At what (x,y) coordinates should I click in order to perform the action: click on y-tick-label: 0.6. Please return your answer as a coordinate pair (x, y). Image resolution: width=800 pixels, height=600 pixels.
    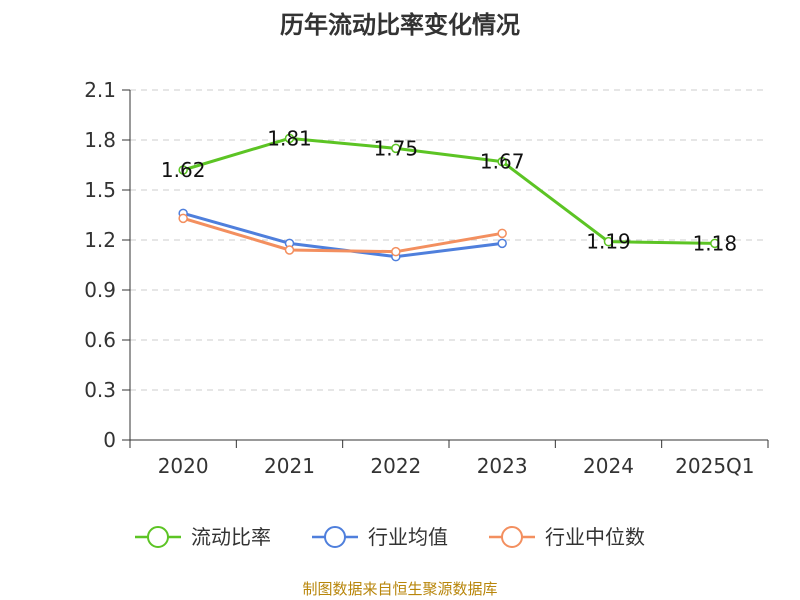
    Looking at the image, I should click on (100, 340).